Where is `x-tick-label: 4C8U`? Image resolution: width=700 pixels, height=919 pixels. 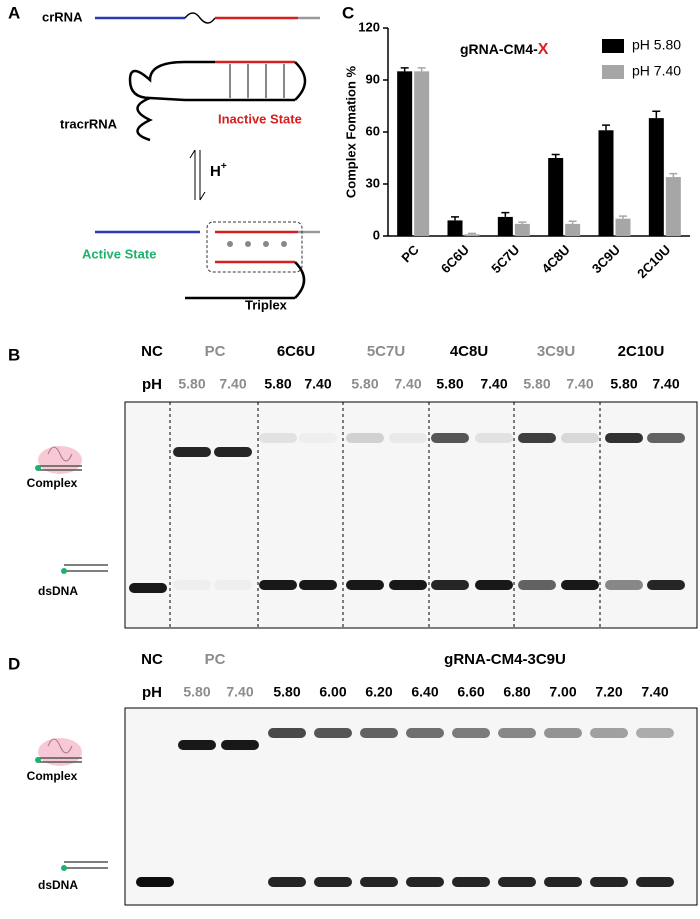
x-tick-label: 4C8U is located at coordinates (556, 259).